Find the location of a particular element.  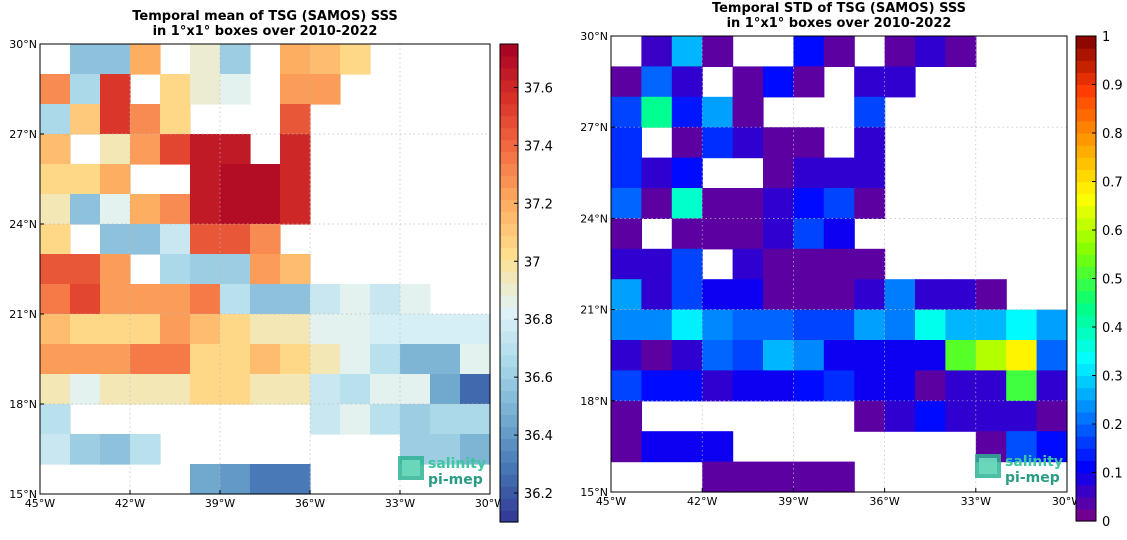

colorbar-tick-label: 0 is located at coordinates (1106, 522).